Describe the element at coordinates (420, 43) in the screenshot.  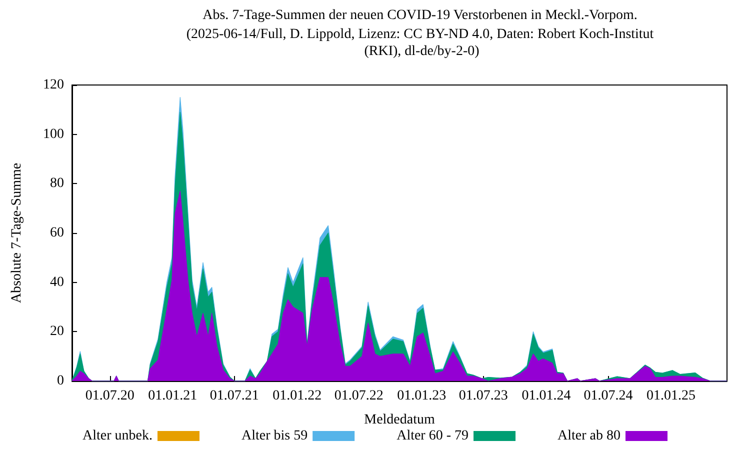
I see `chart-subtitle: (2025-06-14/Full, D. Lippold, Lizenz: CC BY-ND 4.0, Daten: Robert Koch-Institut (RKI), dl-de/by-2-0)` at that location.